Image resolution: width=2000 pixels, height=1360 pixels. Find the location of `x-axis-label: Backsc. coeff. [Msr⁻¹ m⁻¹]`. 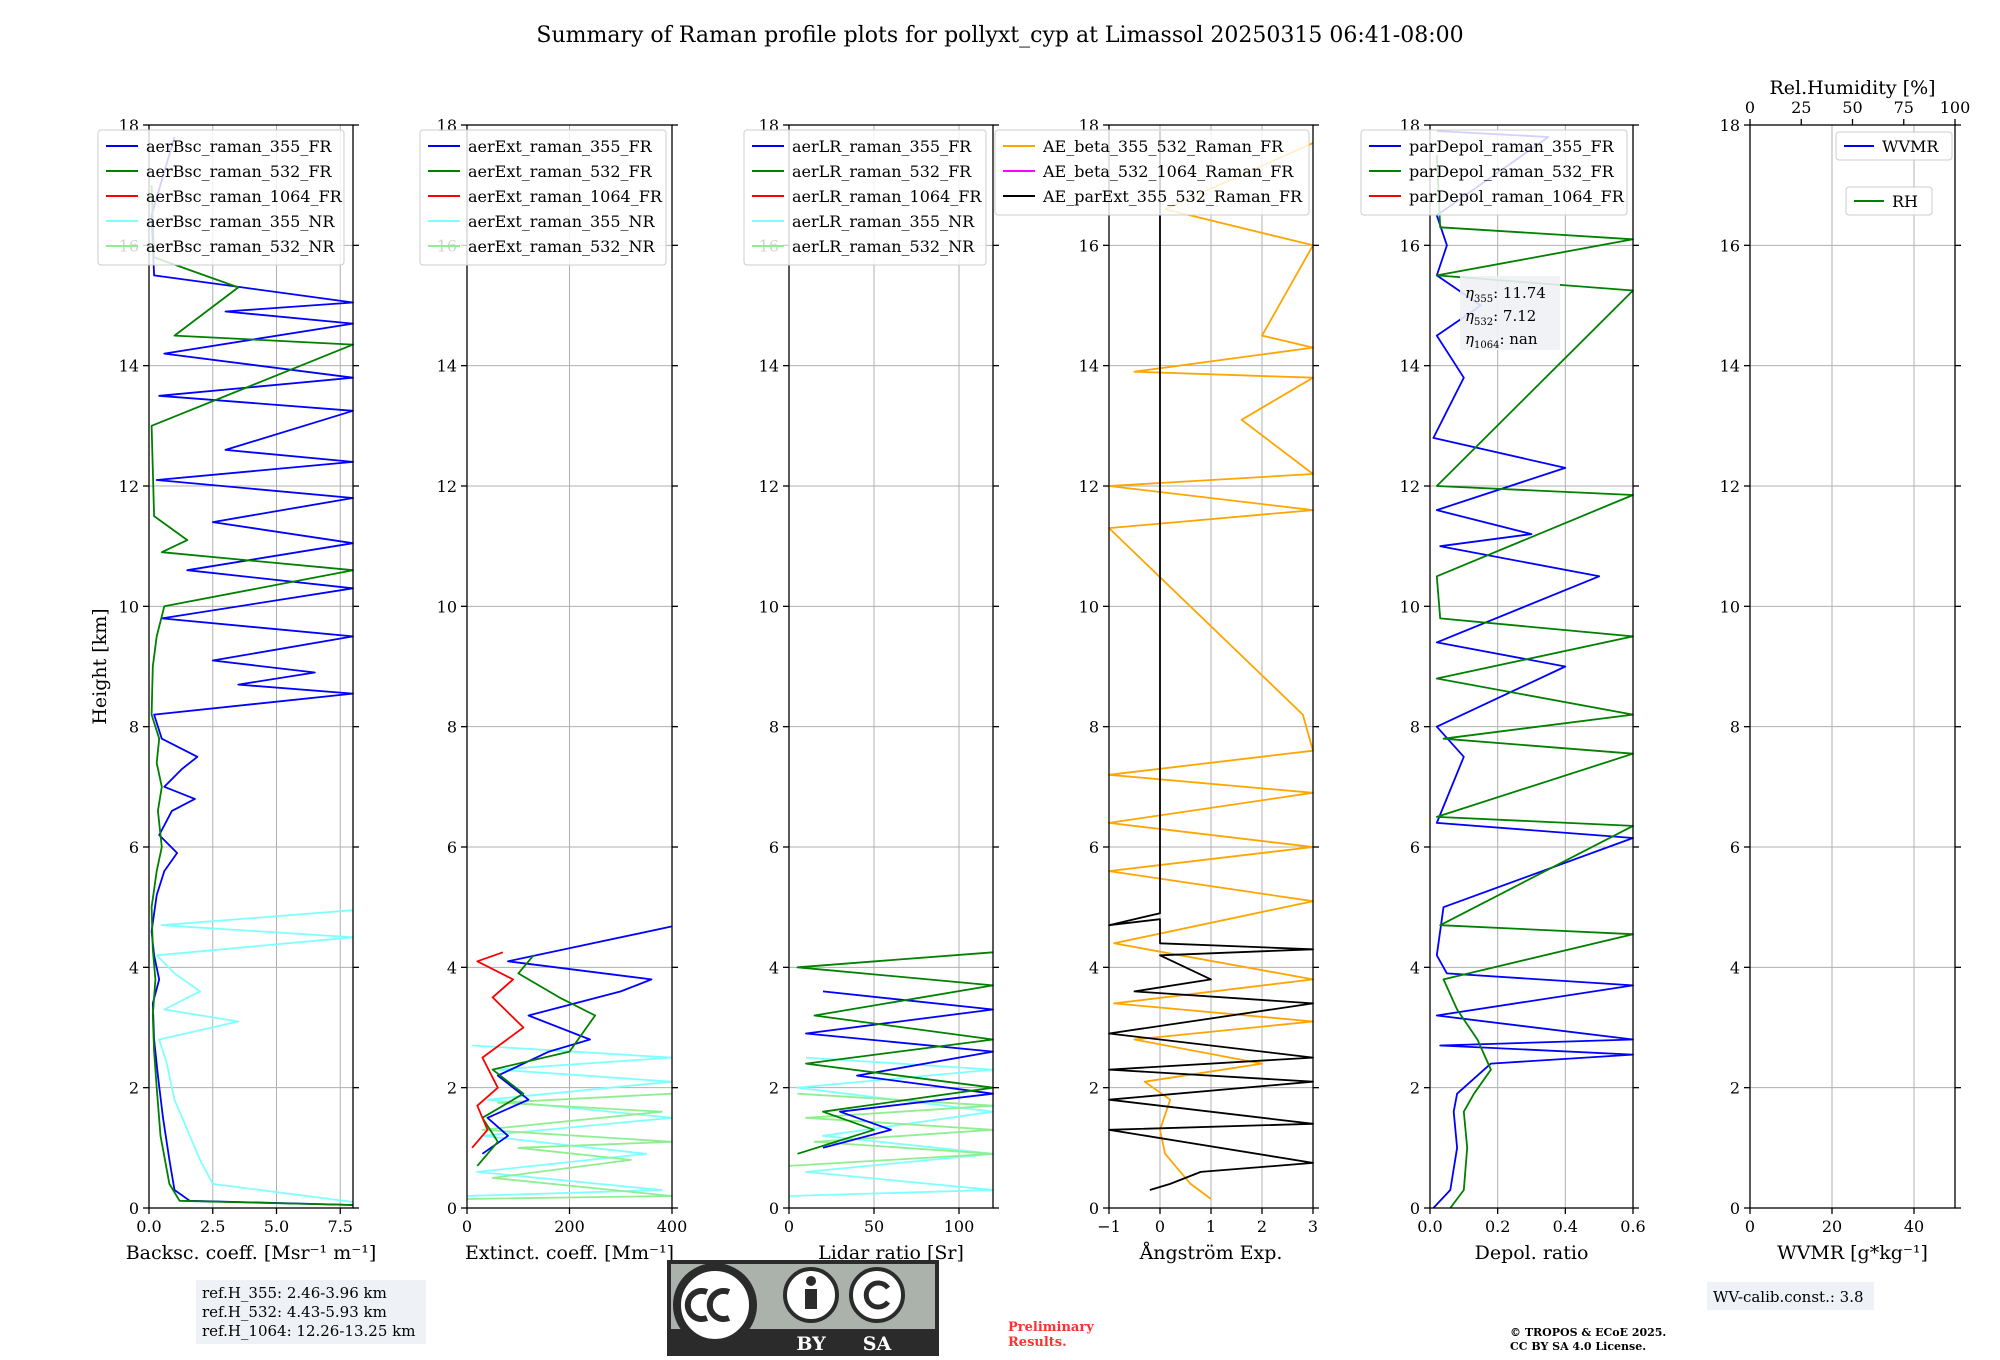

x-axis-label: Backsc. coeff. [Msr⁻¹ m⁻¹] is located at coordinates (251, 1253).